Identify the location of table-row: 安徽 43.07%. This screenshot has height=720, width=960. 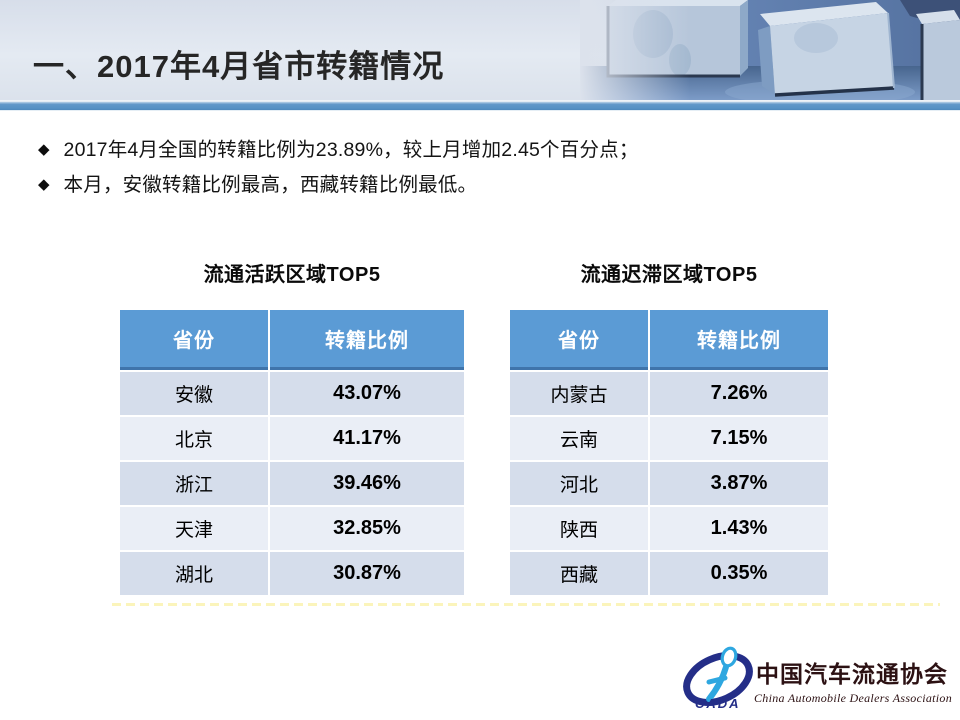
(292, 393).